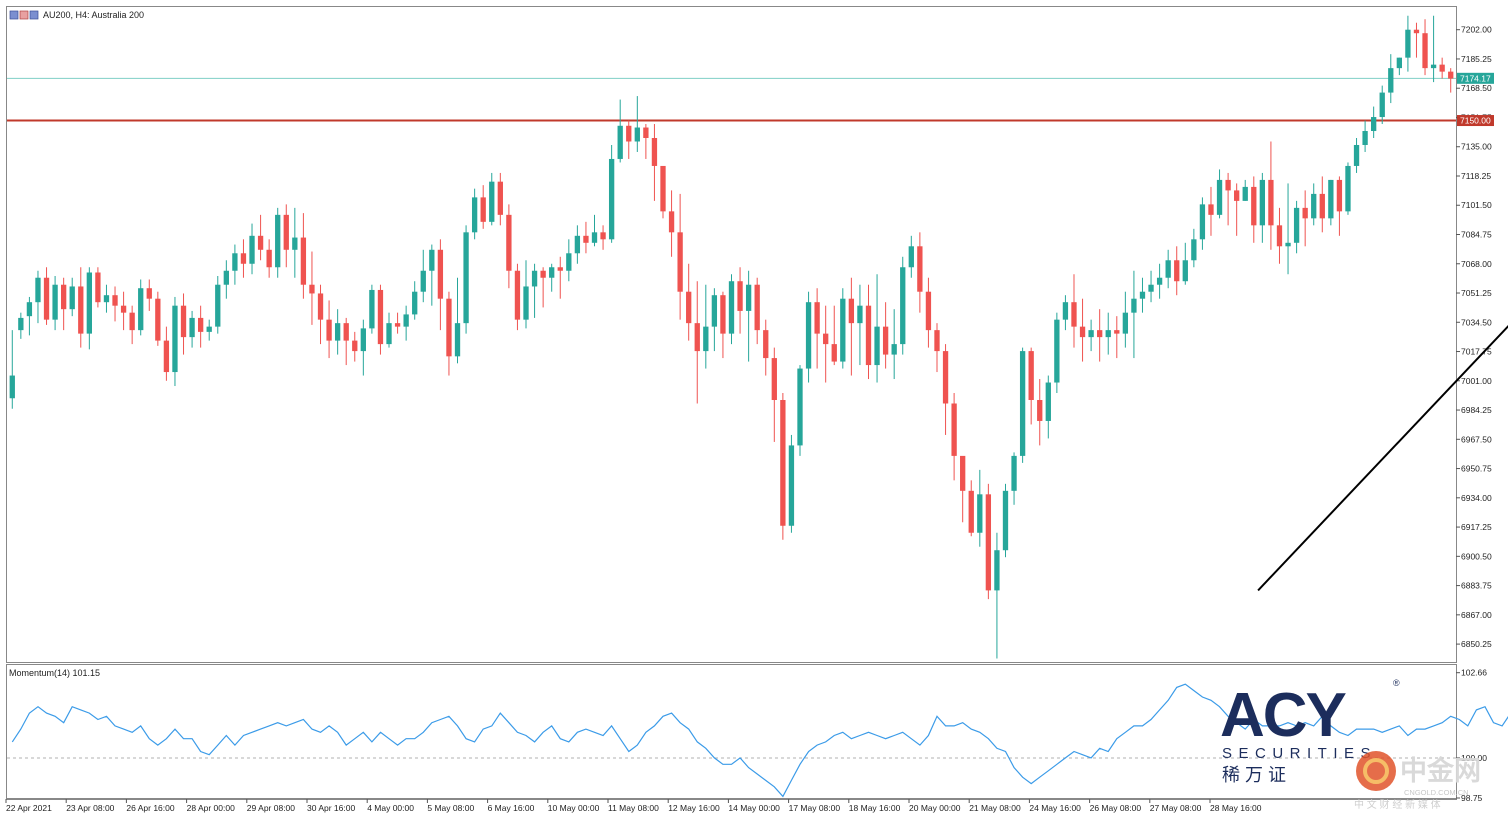 Image resolution: width=1508 pixels, height=822 pixels. What do you see at coordinates (1476, 235) in the screenshot?
I see `price-tick-label: 7084.75` at bounding box center [1476, 235].